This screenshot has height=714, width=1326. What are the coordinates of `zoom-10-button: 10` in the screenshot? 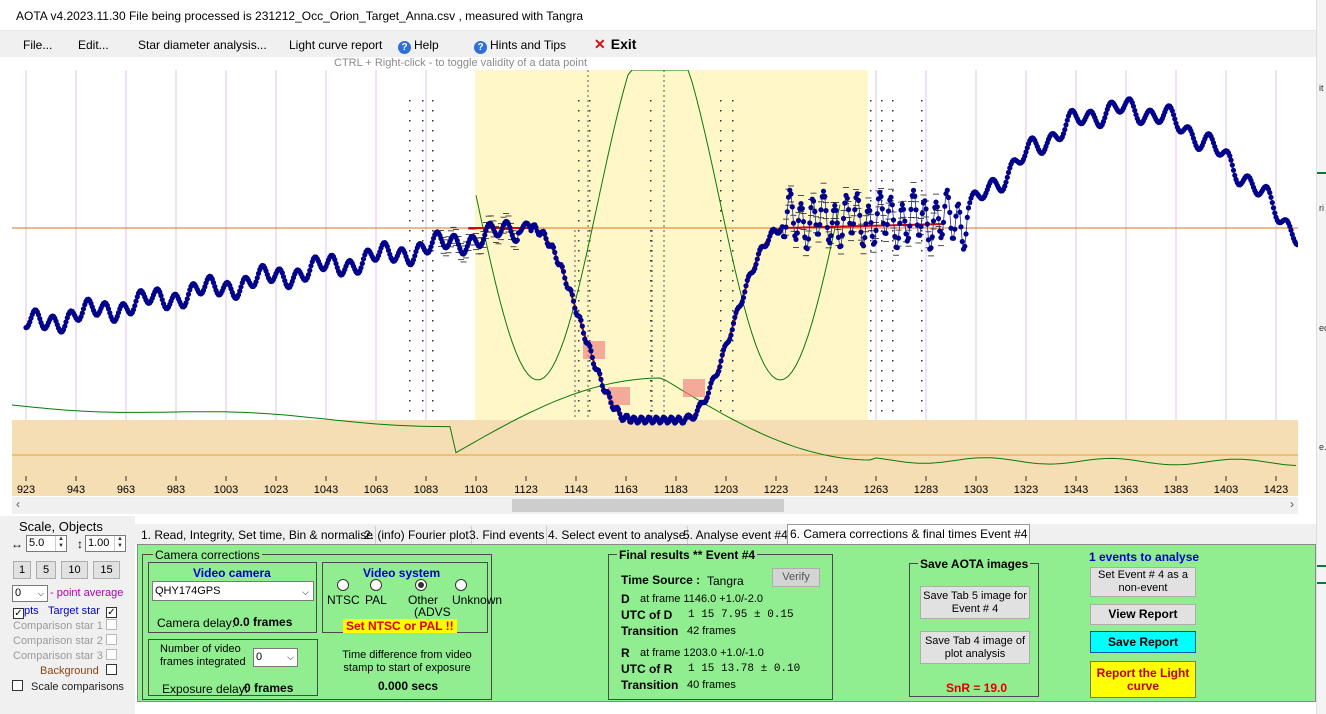 It's located at (74, 570).